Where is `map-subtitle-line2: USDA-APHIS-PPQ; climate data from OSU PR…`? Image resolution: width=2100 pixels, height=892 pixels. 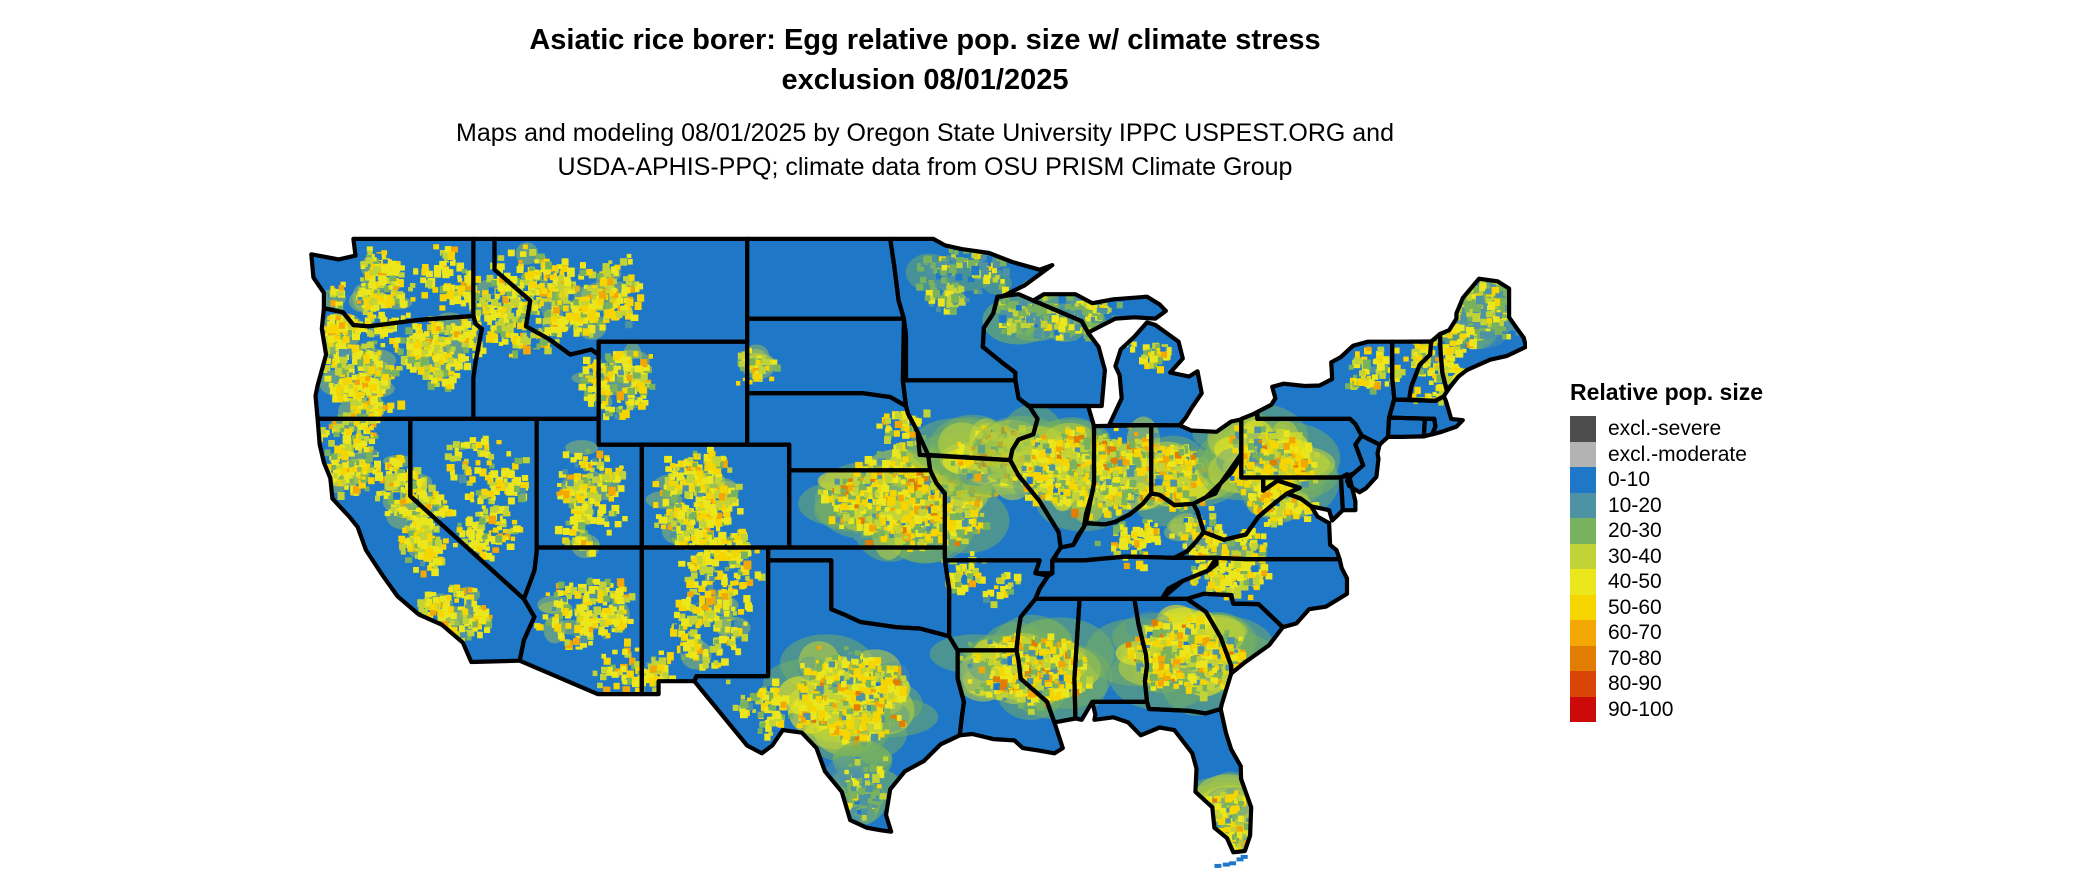 map-subtitle-line2: USDA-APHIS-PPQ; climate data from OSU PR… is located at coordinates (925, 167).